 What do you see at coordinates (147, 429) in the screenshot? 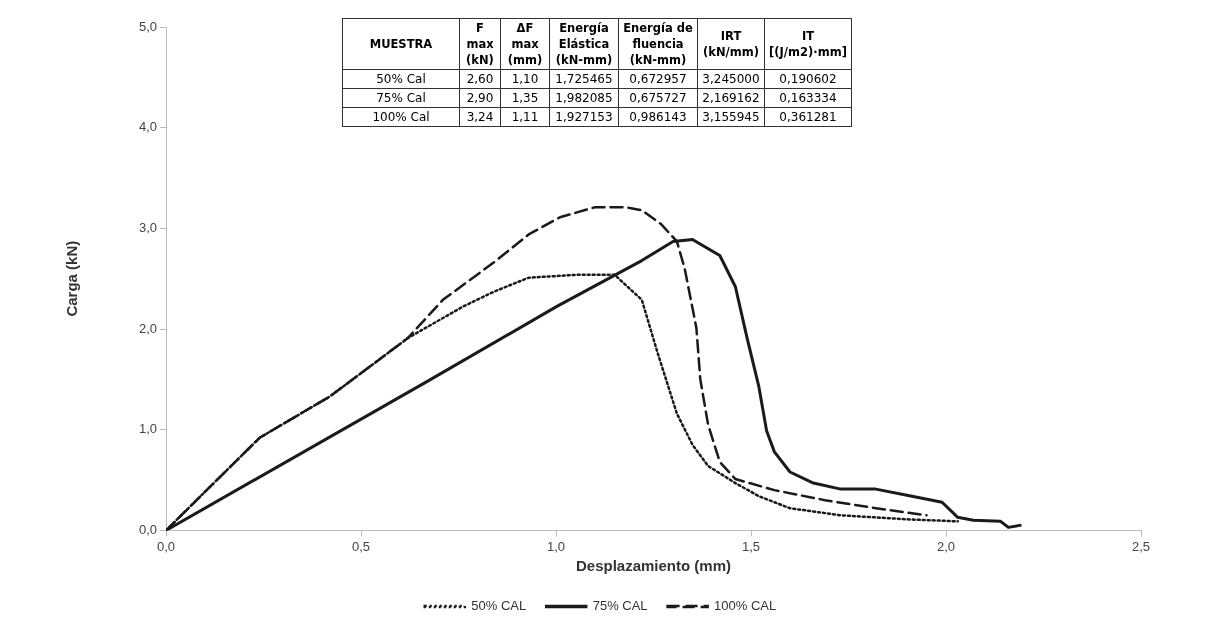
I see `y-tick-label: 1,0` at bounding box center [147, 429].